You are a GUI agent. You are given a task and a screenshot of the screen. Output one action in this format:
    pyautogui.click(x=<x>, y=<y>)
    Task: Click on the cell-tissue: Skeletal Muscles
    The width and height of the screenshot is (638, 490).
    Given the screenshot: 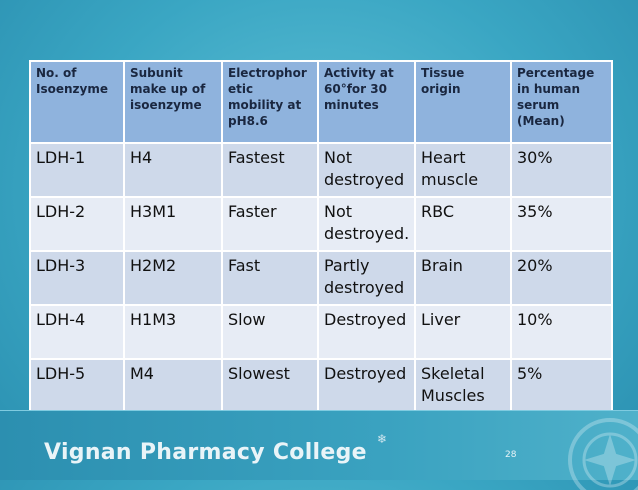 What is the action you would take?
    pyautogui.click(x=463, y=386)
    